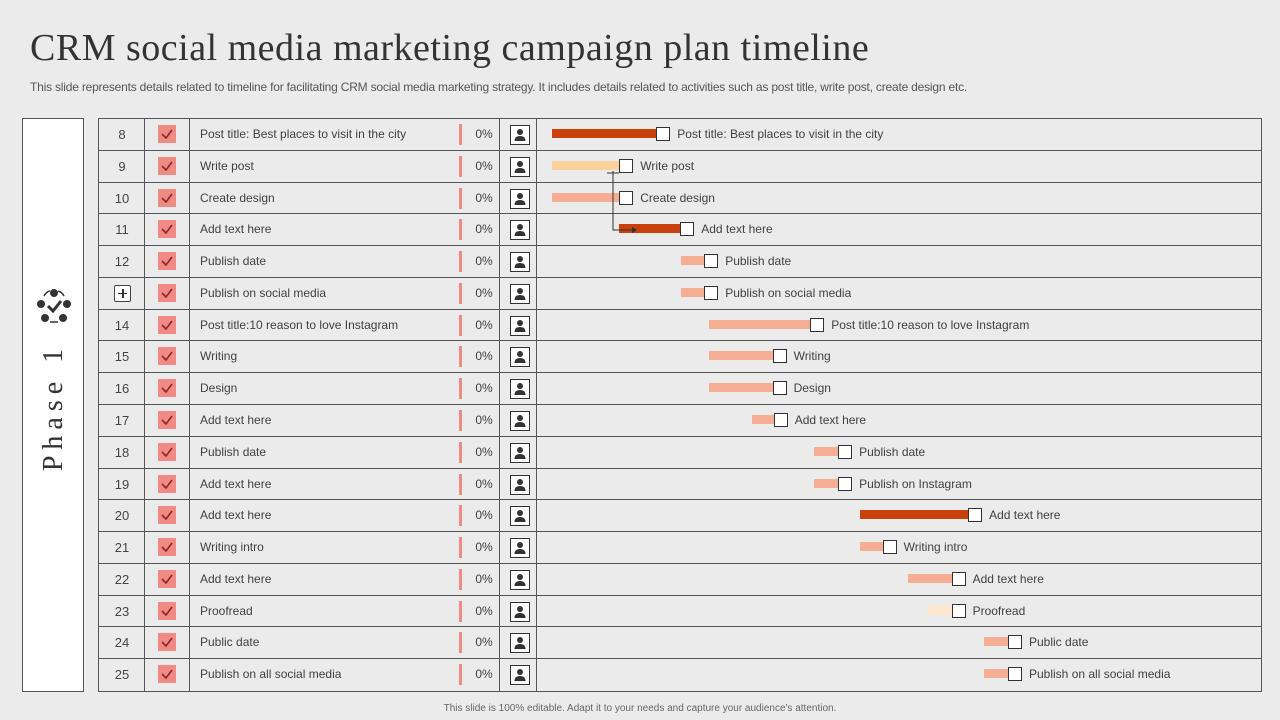 Image resolution: width=1280 pixels, height=720 pixels. What do you see at coordinates (680, 453) in the screenshot?
I see `table-row: 18 Publish date 0% Publish date` at bounding box center [680, 453].